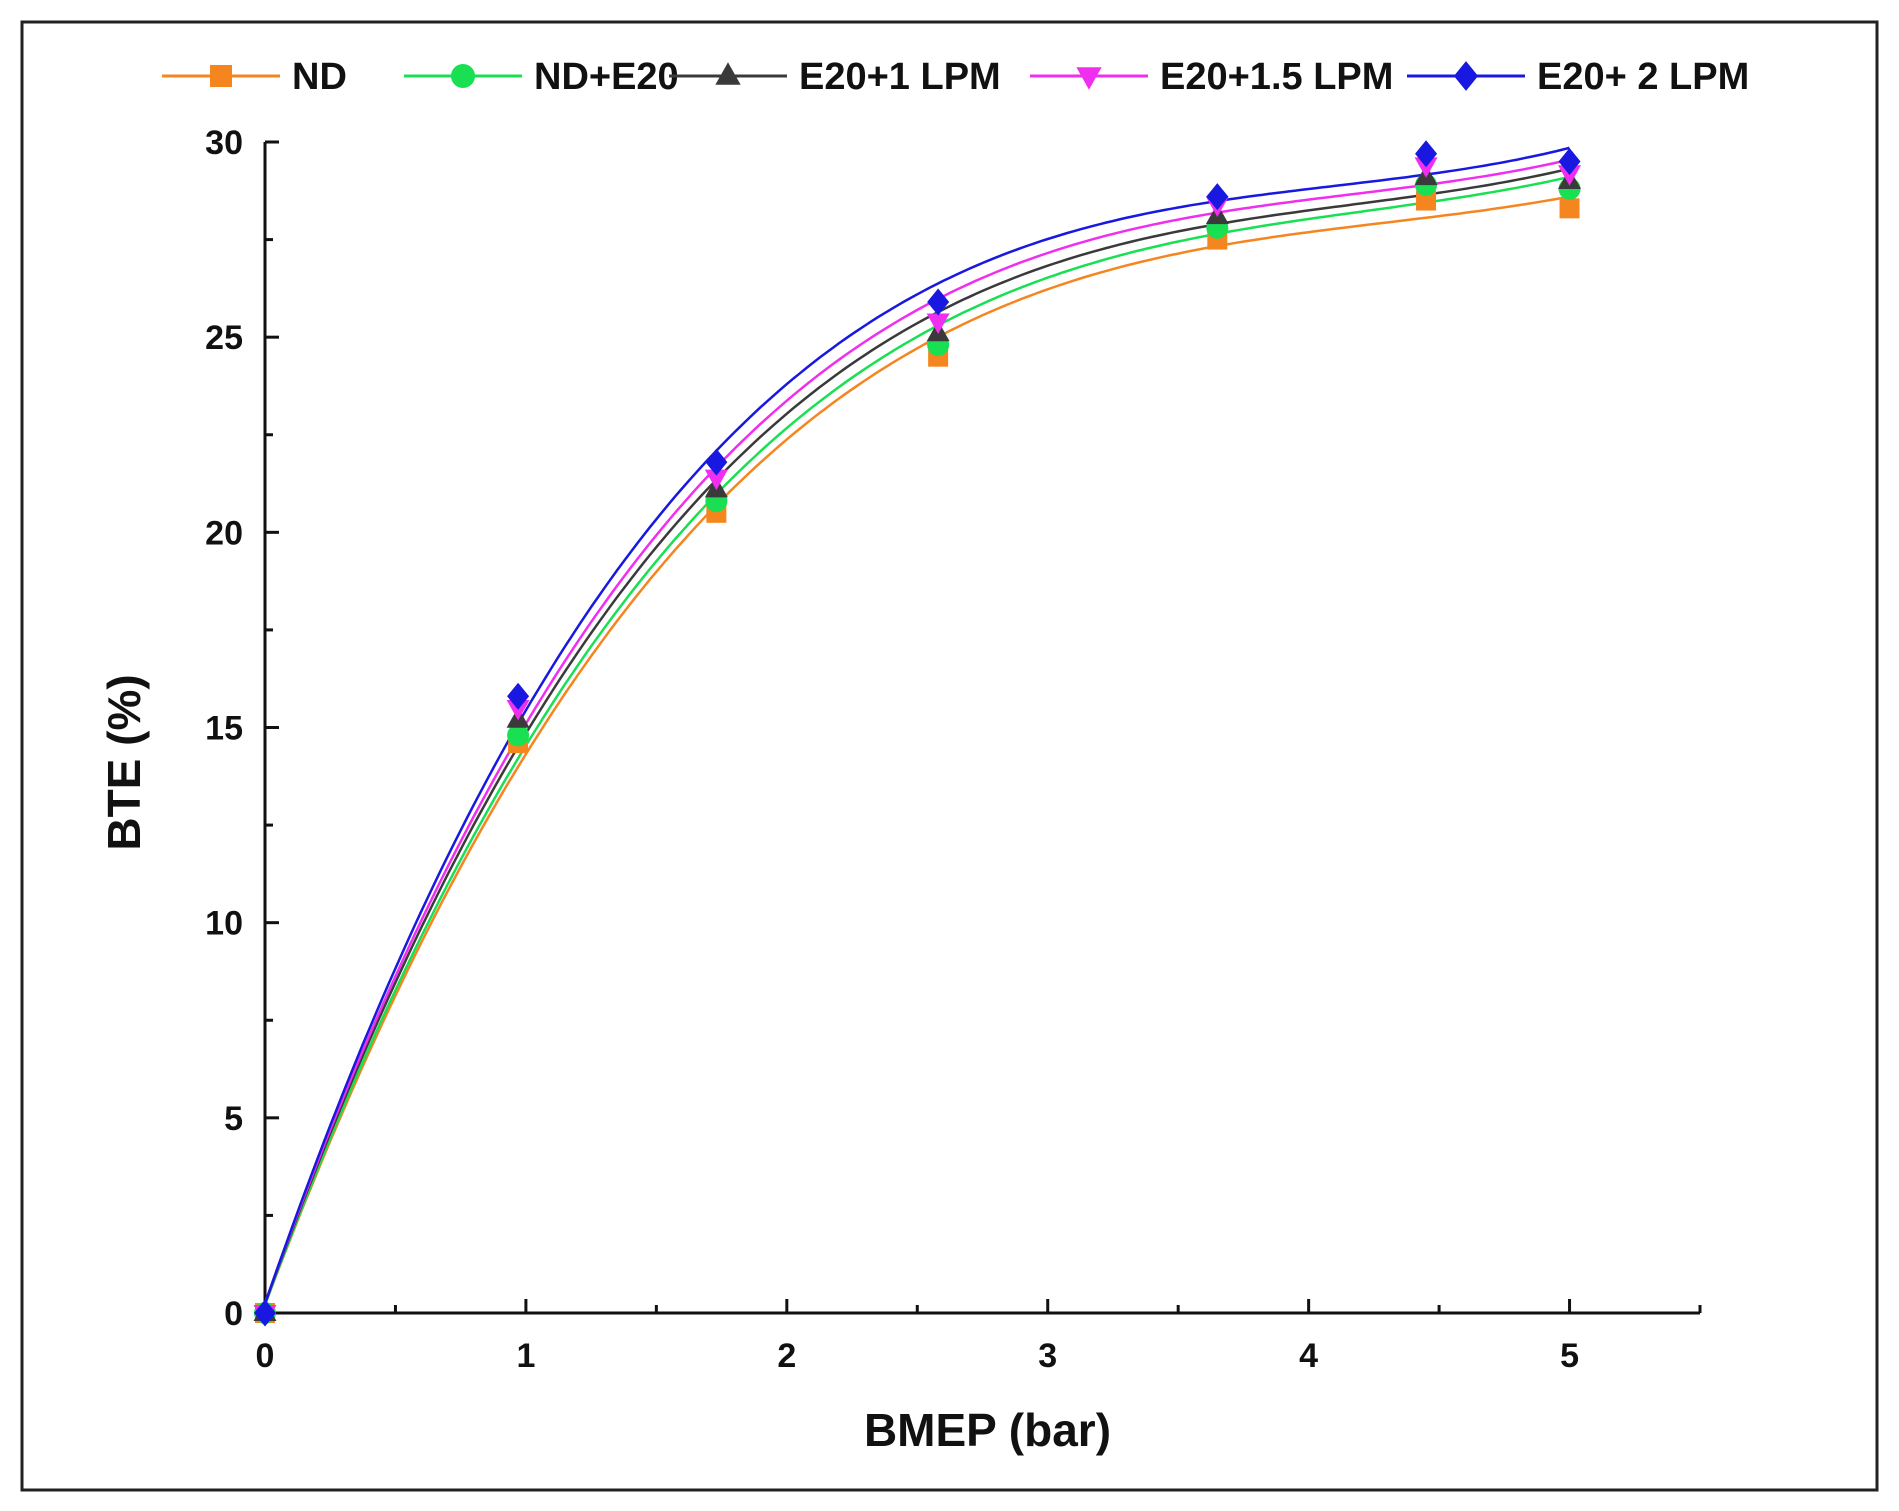 The image size is (1899, 1511). What do you see at coordinates (1308, 1356) in the screenshot?
I see `x-tick-label: 4` at bounding box center [1308, 1356].